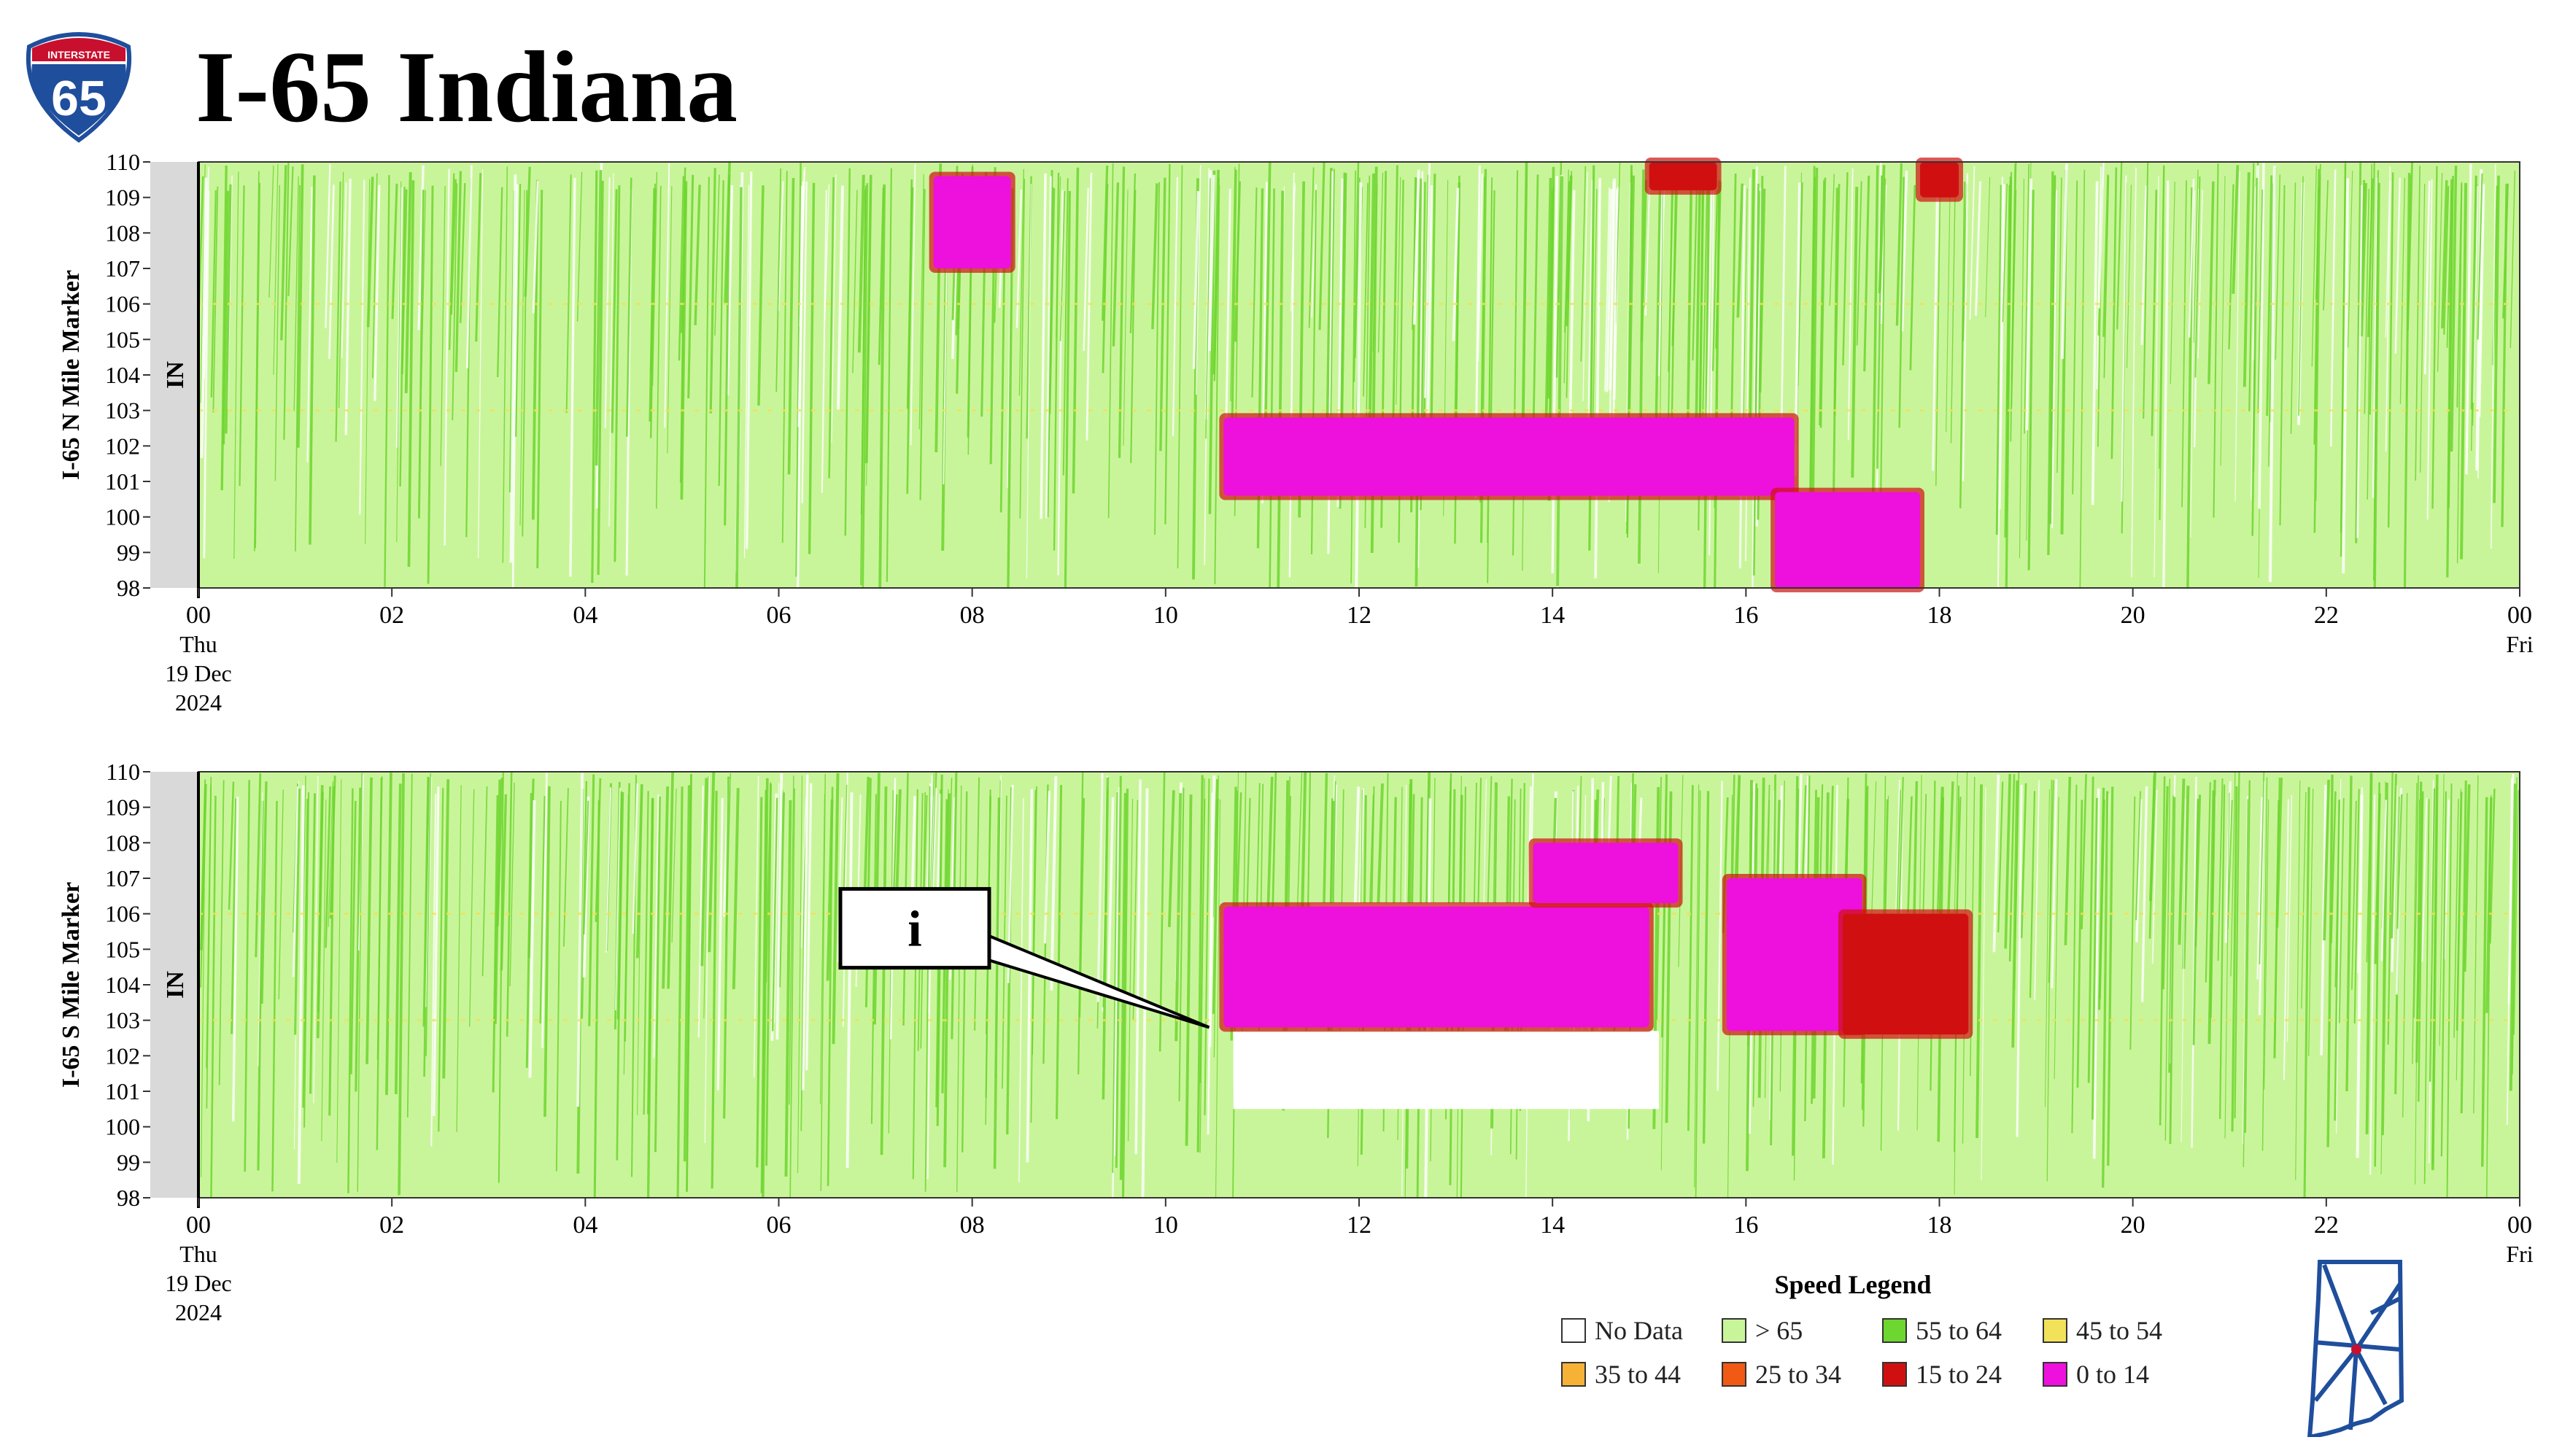  Describe the element at coordinates (128, 588) in the screenshot. I see `y-tick-label: 98` at that location.